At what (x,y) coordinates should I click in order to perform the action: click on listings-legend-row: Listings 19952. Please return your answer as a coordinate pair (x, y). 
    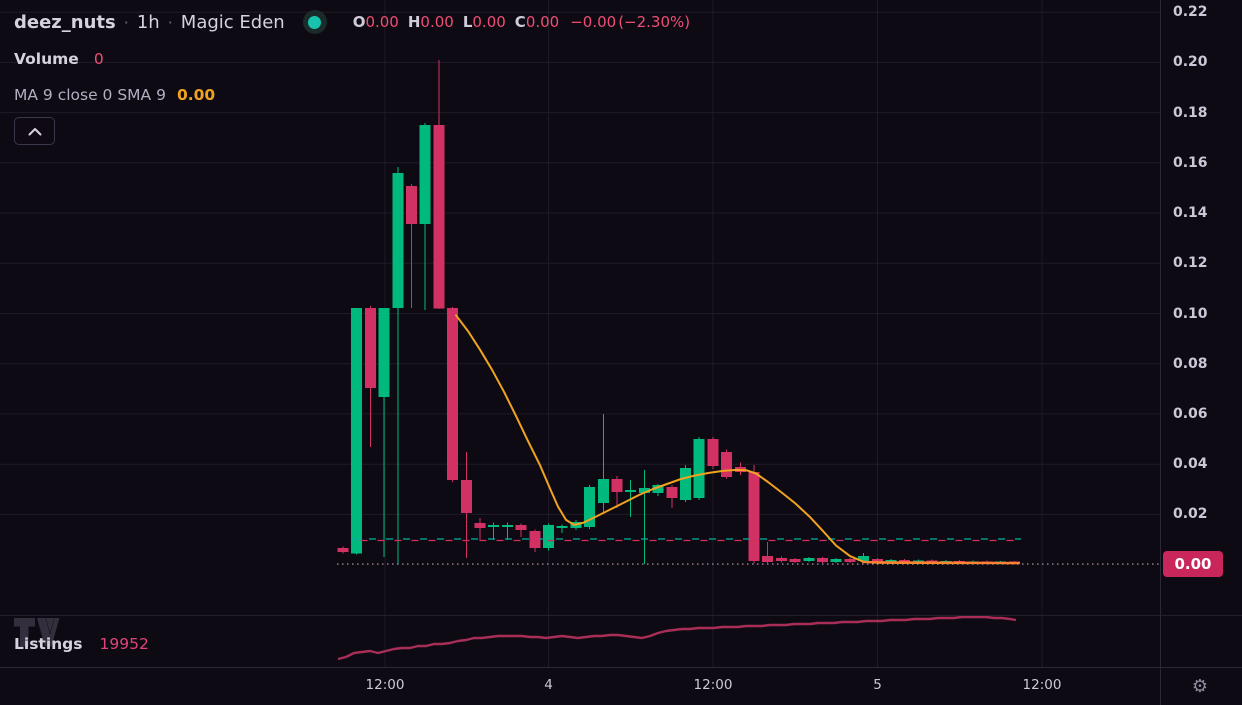
    Looking at the image, I should click on (81, 644).